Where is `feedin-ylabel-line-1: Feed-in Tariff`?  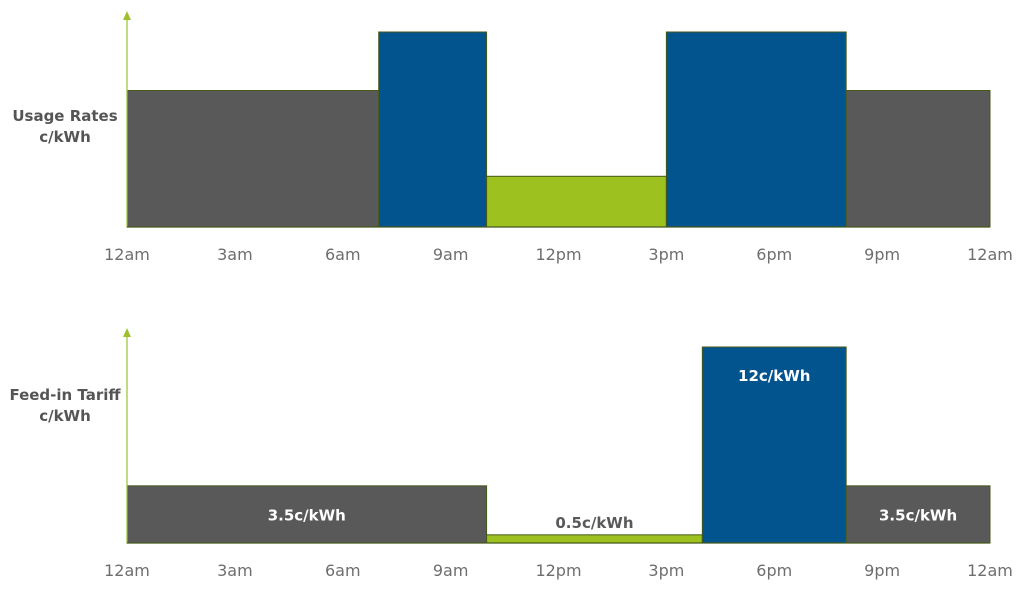 feedin-ylabel-line-1: Feed-in Tariff is located at coordinates (65, 395).